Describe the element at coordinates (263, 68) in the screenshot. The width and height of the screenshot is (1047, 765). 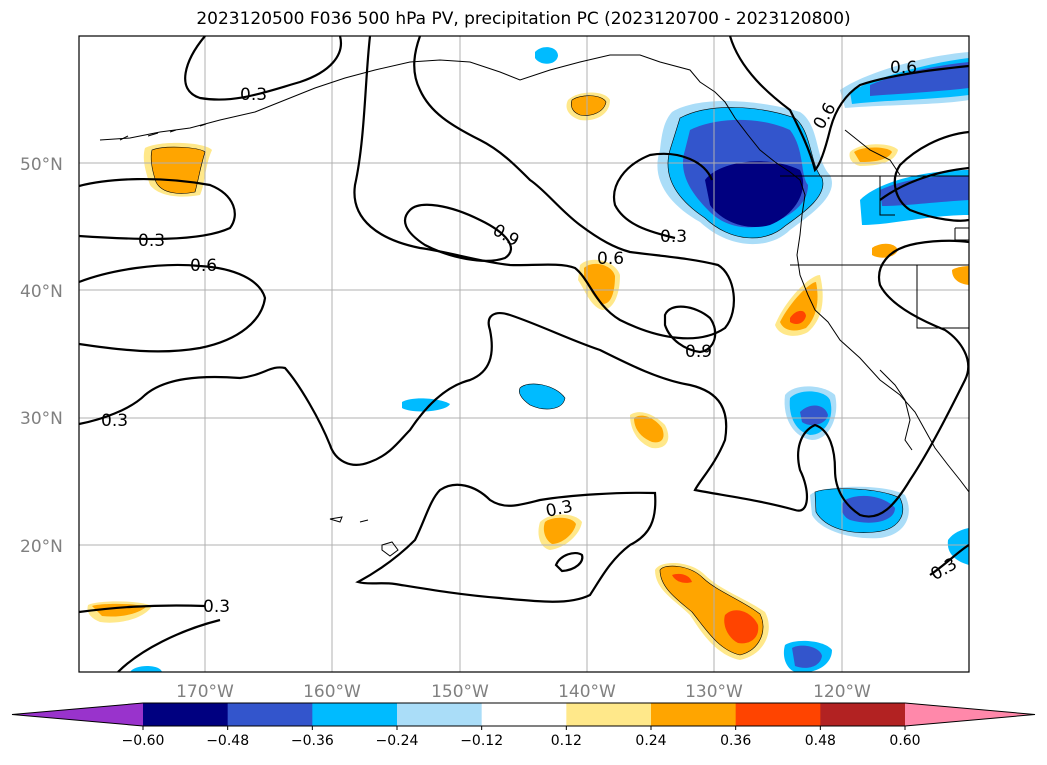
I see `pv-contour-03-north` at that location.